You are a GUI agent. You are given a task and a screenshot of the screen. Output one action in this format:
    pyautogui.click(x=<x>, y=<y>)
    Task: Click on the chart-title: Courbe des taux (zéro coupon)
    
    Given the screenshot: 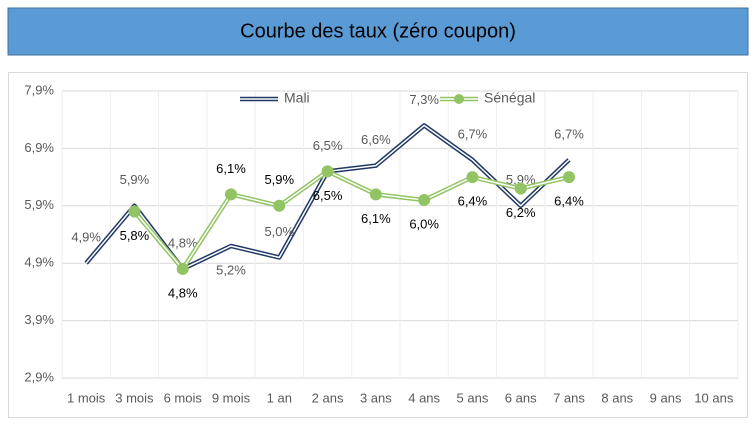 What is the action you would take?
    pyautogui.click(x=378, y=31)
    